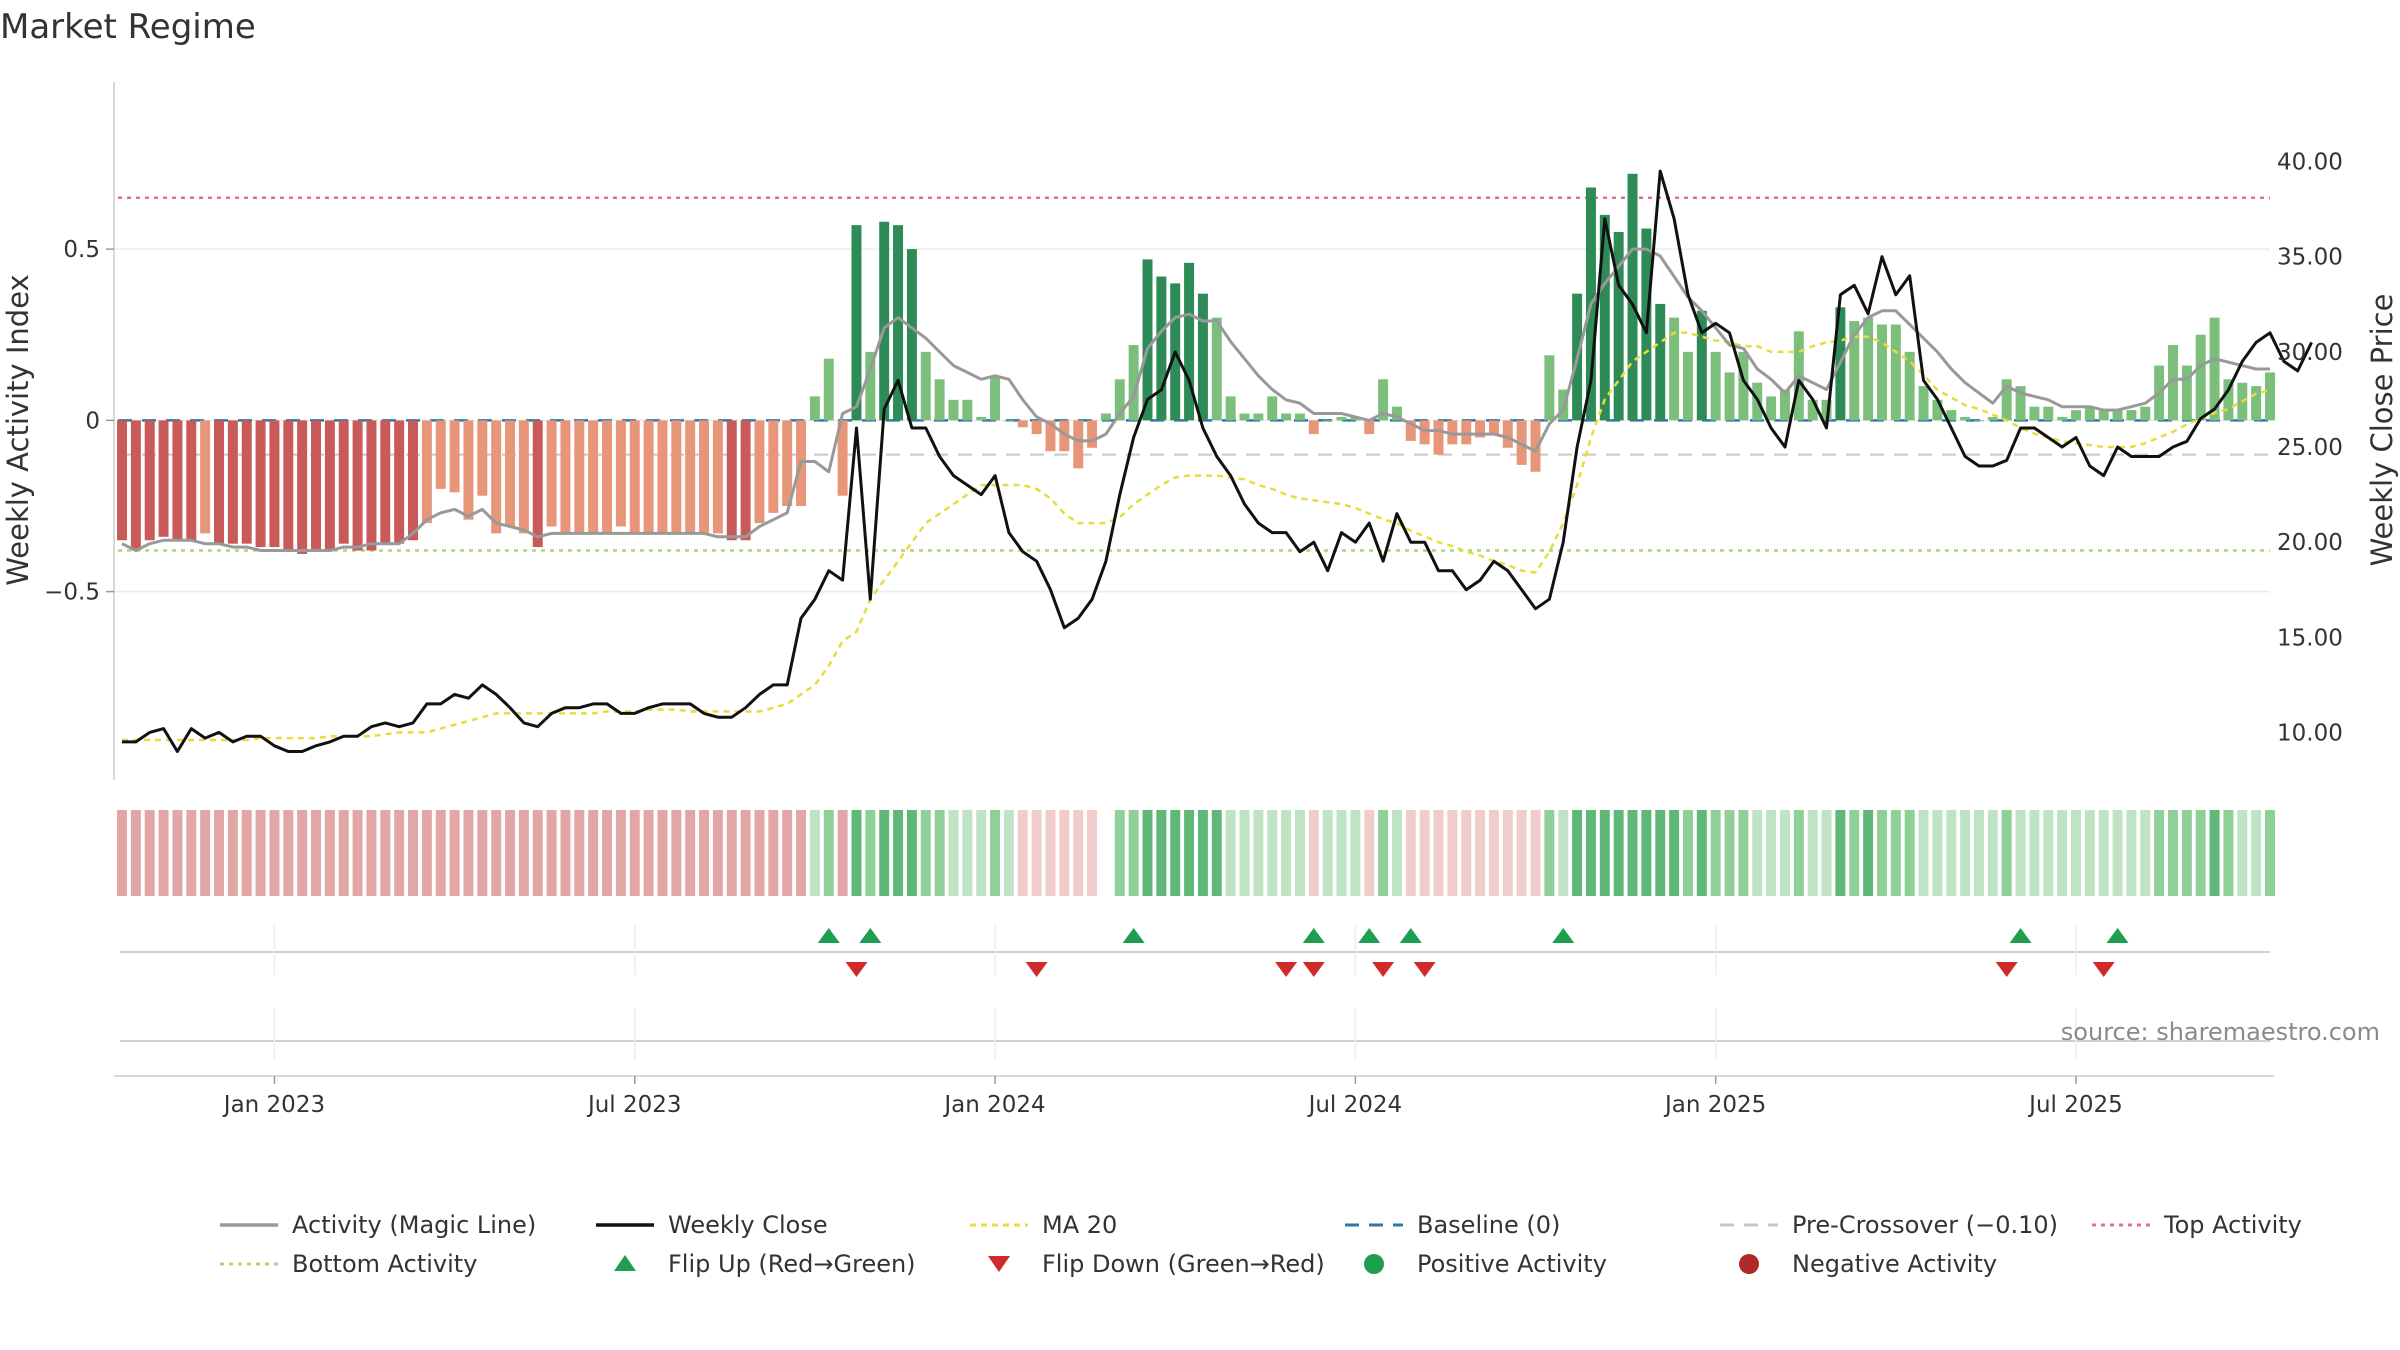 The height and width of the screenshot is (1350, 2400). Describe the element at coordinates (2310, 543) in the screenshot. I see `y-right-tick-label: 20.00` at that location.